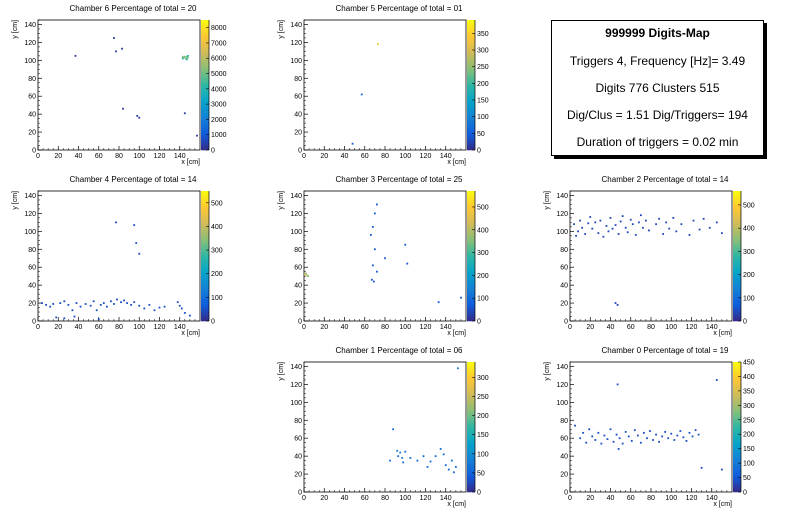 The image size is (798, 512). What do you see at coordinates (657, 88) in the screenshot?
I see `info-digits: Digits 776 Clusters 515` at bounding box center [657, 88].